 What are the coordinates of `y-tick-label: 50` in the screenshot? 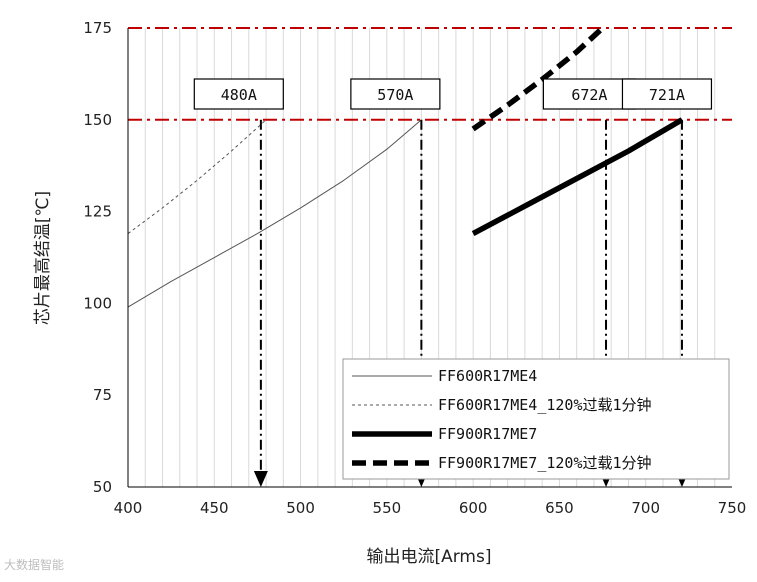 It's located at (102, 487).